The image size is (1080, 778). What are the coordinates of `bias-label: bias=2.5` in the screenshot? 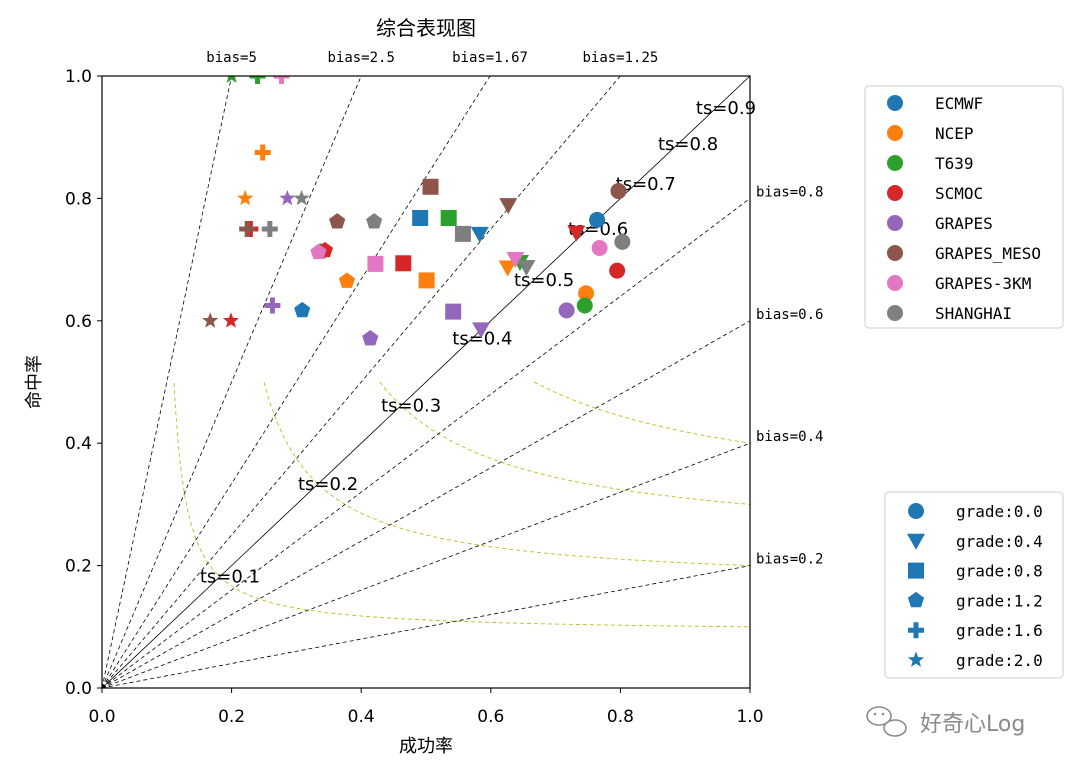 It's located at (360, 58).